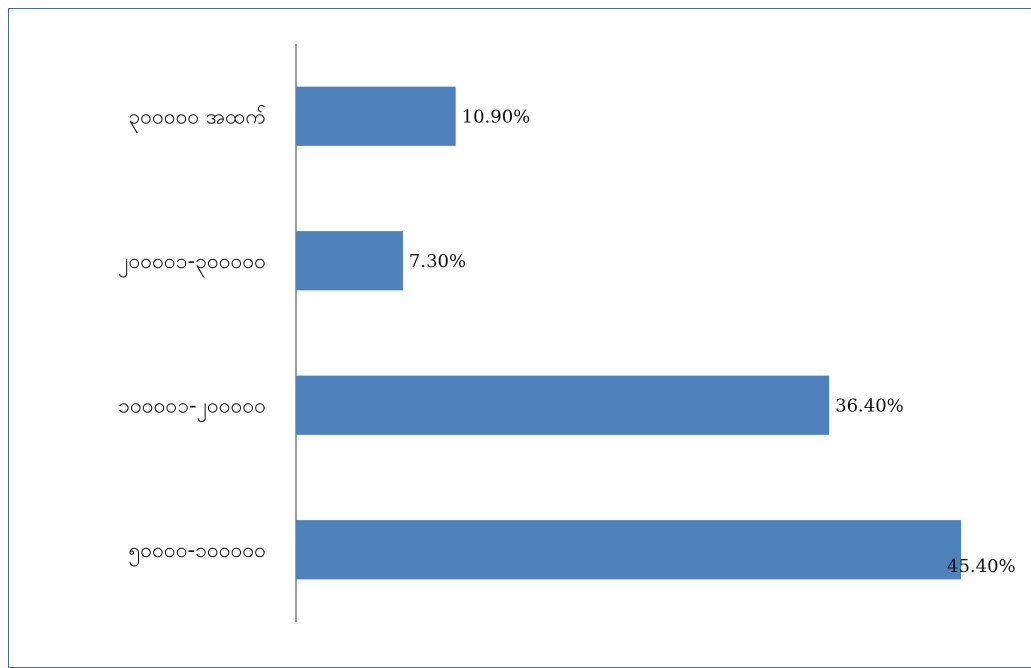  What do you see at coordinates (437, 261) in the screenshot?
I see `data-label-1: 7.30%` at bounding box center [437, 261].